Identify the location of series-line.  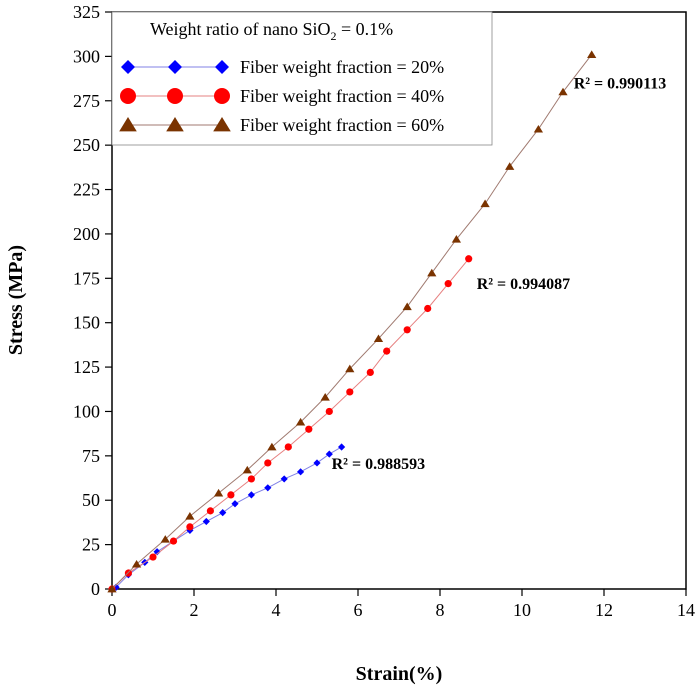
(226, 518).